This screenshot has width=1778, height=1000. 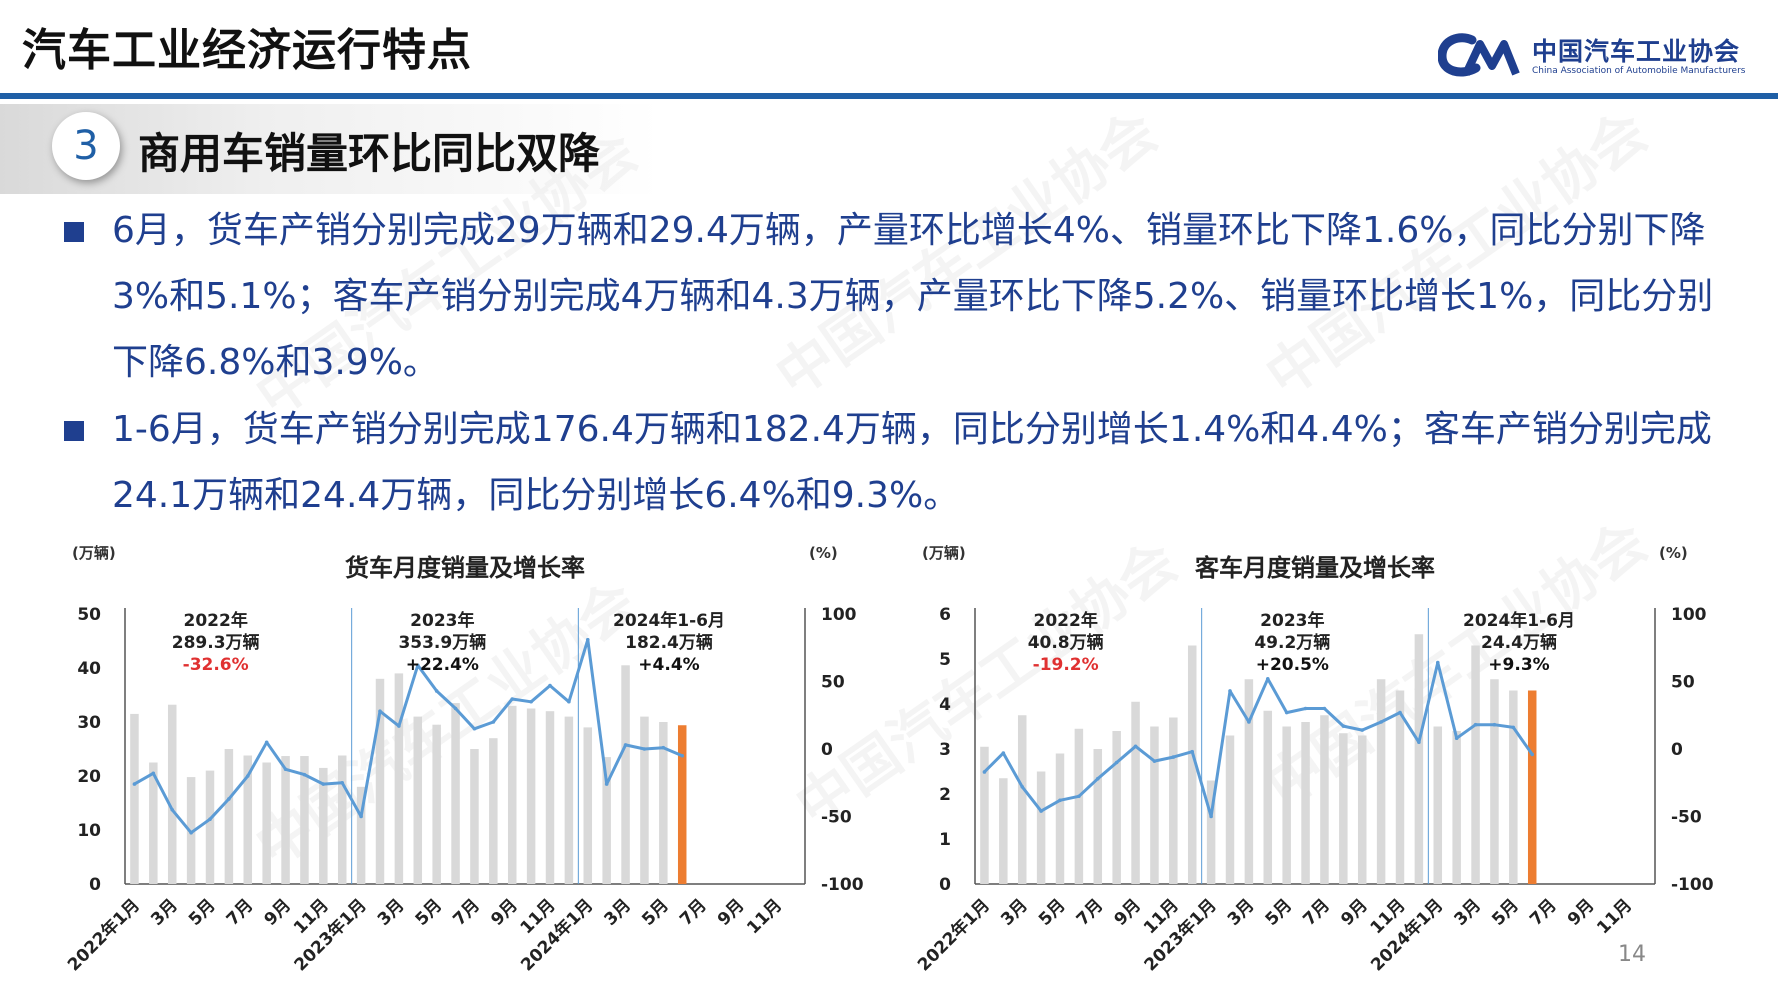 What do you see at coordinates (89, 777) in the screenshot?
I see `y-left-tick-label: 20` at bounding box center [89, 777].